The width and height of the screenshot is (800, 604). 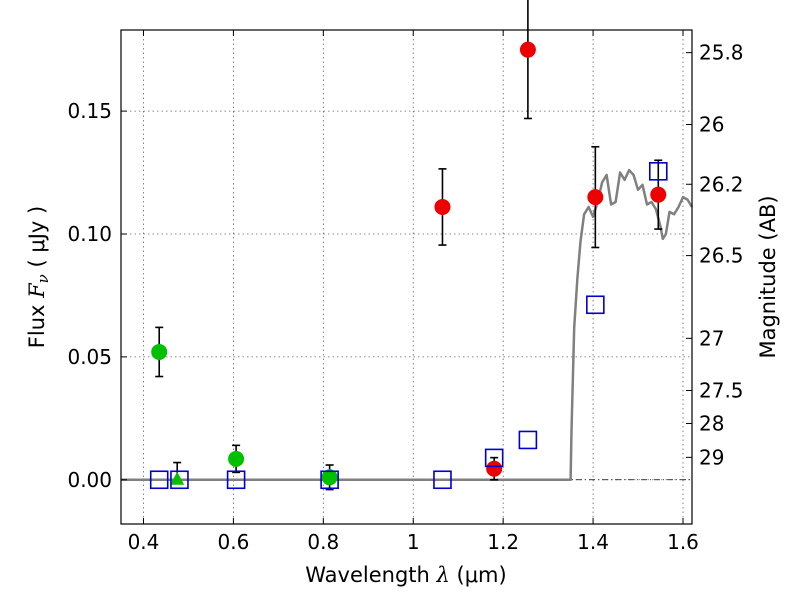 What do you see at coordinates (711, 457) in the screenshot?
I see `y2-tick-label: 29` at bounding box center [711, 457].